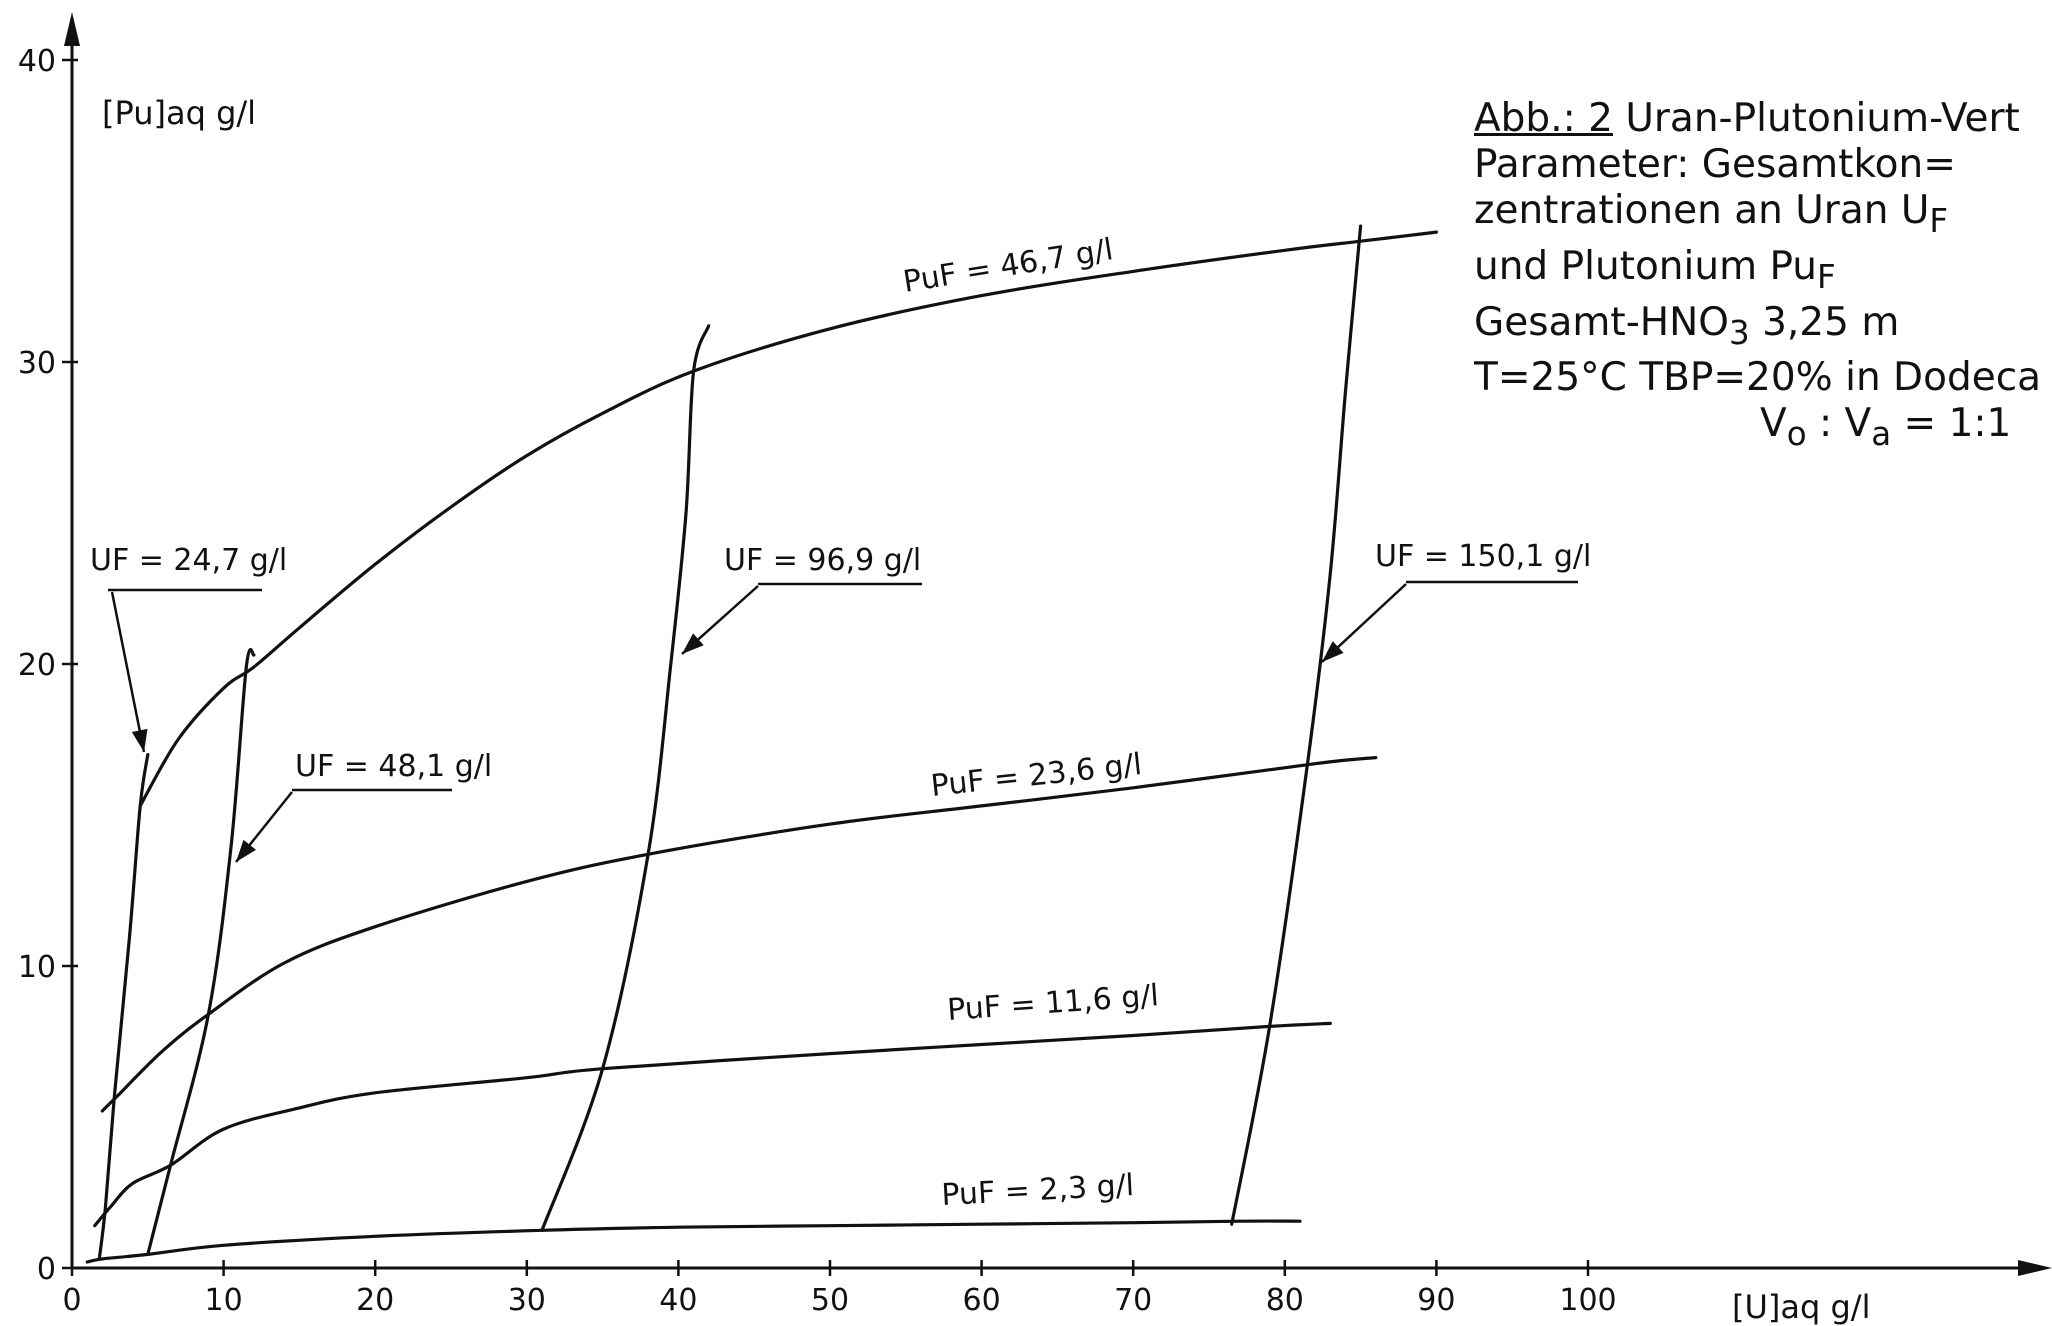 The image size is (2052, 1326). Describe the element at coordinates (1036, 775) in the screenshot. I see `series-label: PuF = 23,6 g/l` at that location.